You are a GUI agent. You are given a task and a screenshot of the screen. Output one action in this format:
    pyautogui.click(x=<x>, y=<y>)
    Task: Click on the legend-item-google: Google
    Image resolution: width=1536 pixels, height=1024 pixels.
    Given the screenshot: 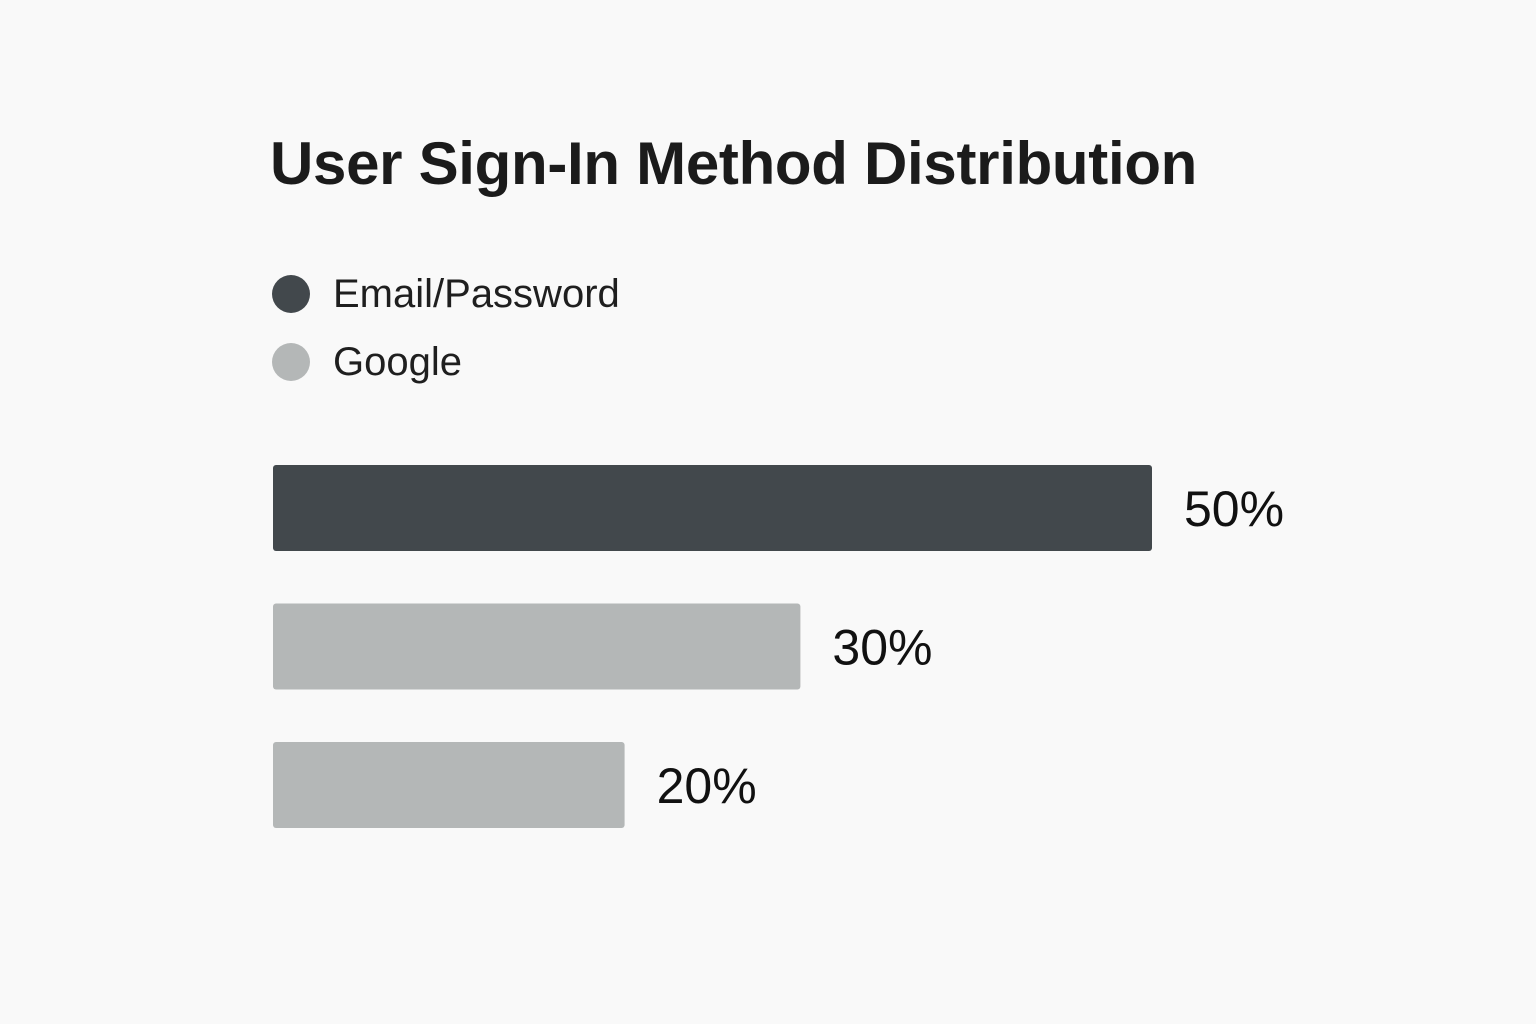 What is the action you would take?
    pyautogui.click(x=446, y=362)
    